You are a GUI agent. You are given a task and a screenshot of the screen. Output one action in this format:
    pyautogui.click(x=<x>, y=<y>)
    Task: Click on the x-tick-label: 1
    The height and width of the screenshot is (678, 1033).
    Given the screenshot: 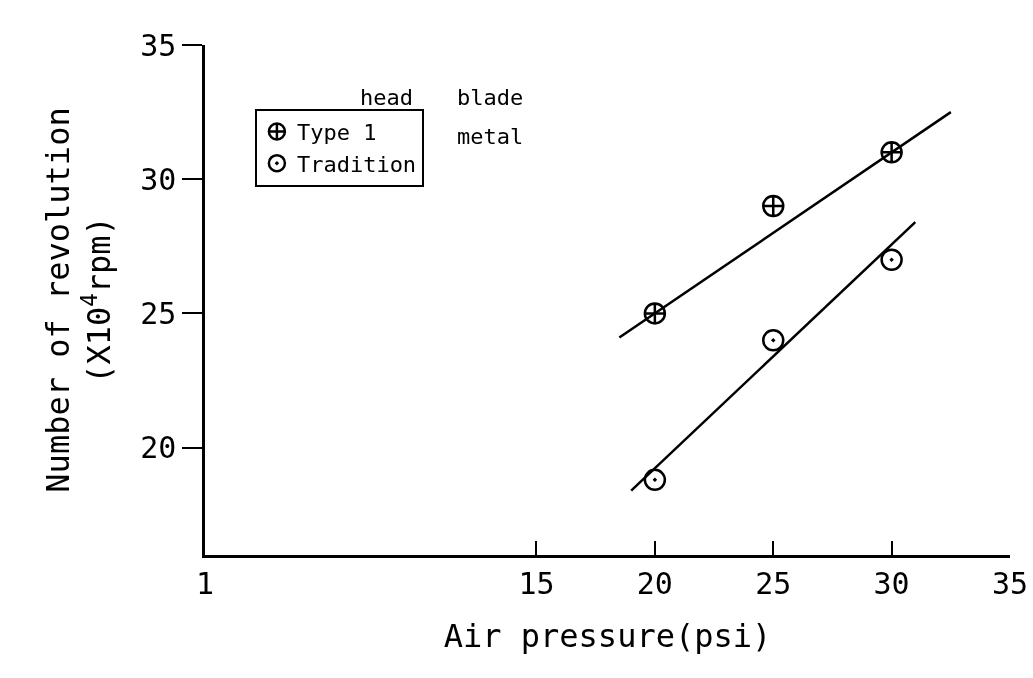 What is the action you would take?
    pyautogui.click(x=205, y=583)
    